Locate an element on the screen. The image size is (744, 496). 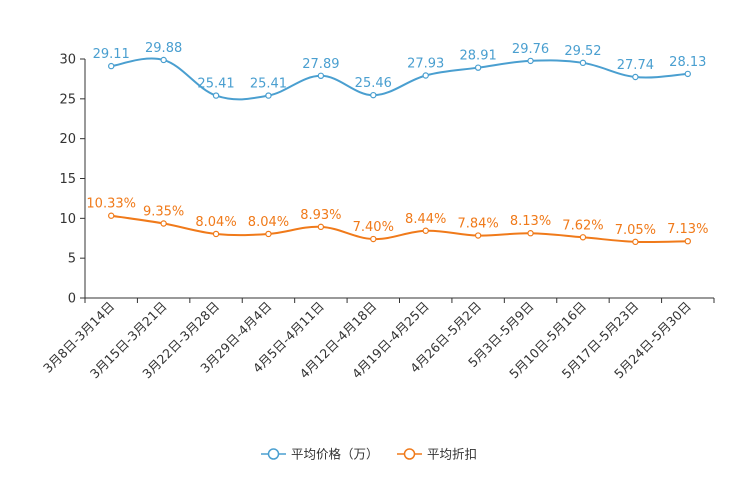
y-tick-label: 5 is located at coordinates (72, 259).